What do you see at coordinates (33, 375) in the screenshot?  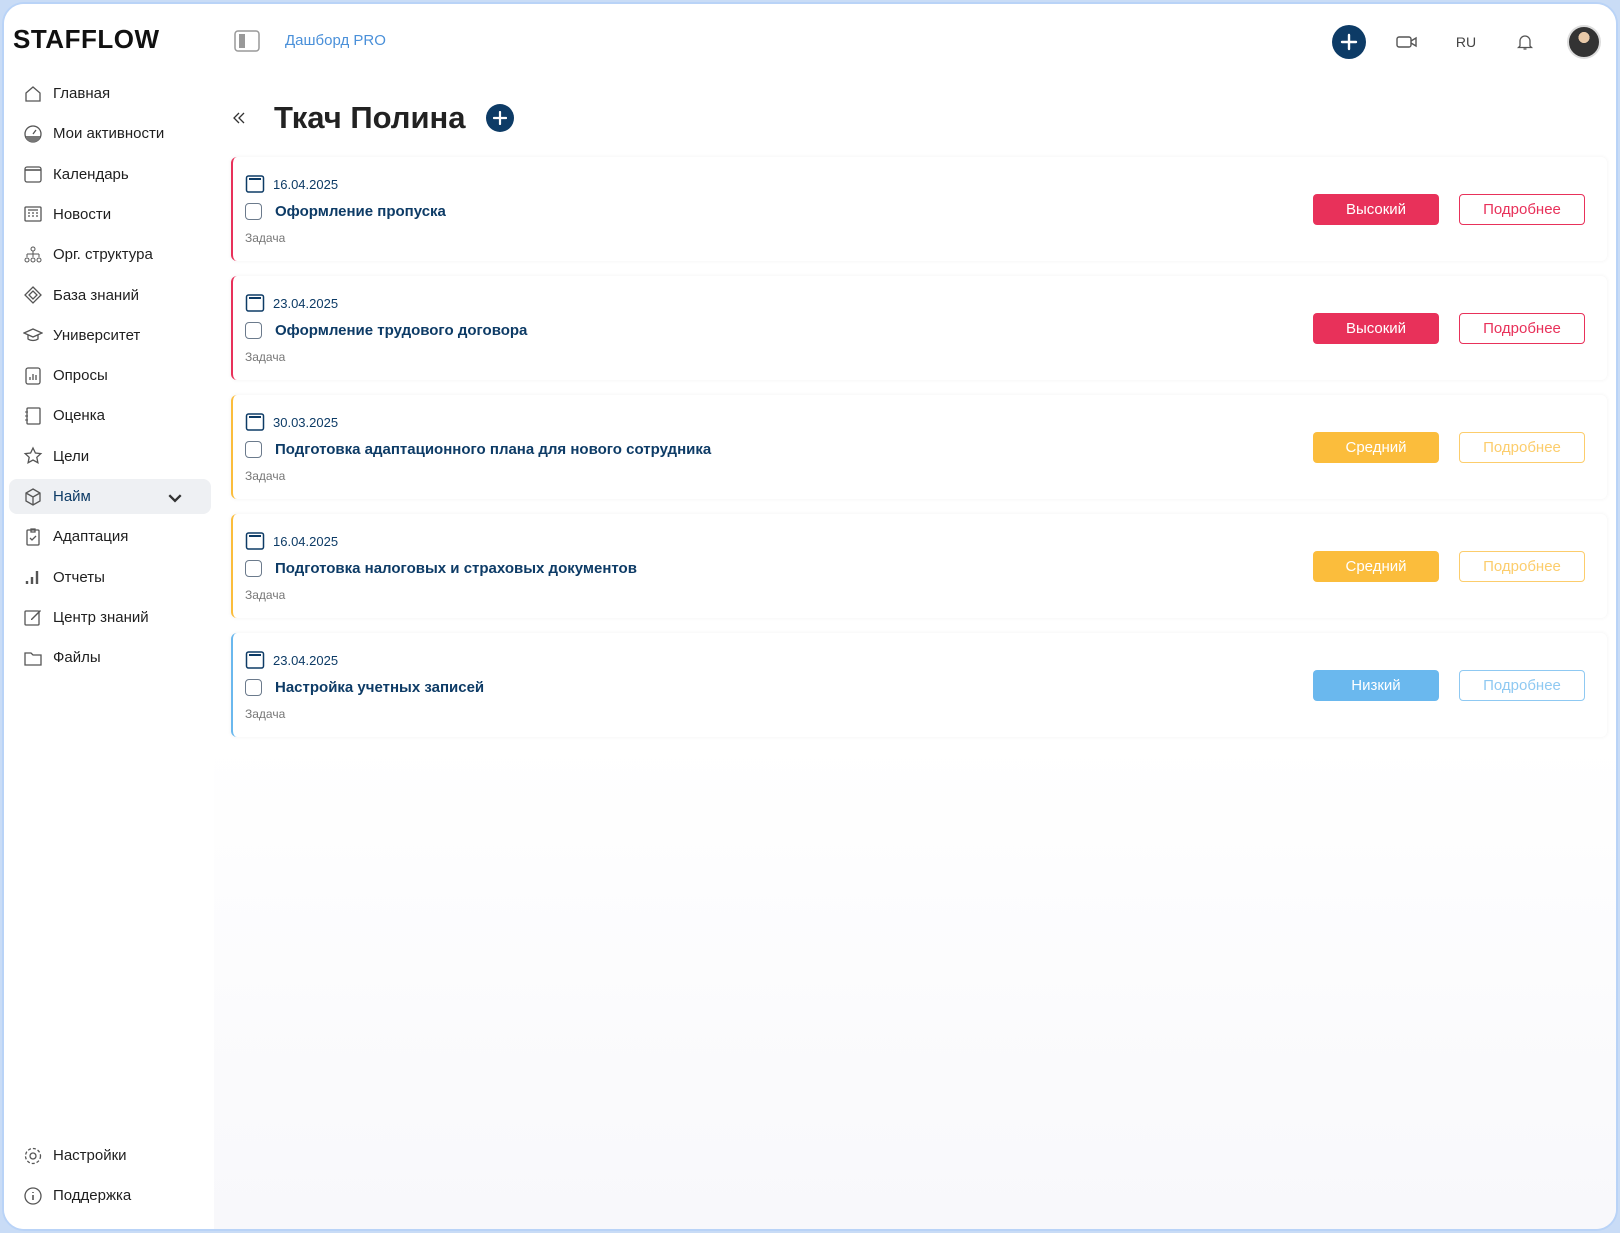 I see `survey-icon` at bounding box center [33, 375].